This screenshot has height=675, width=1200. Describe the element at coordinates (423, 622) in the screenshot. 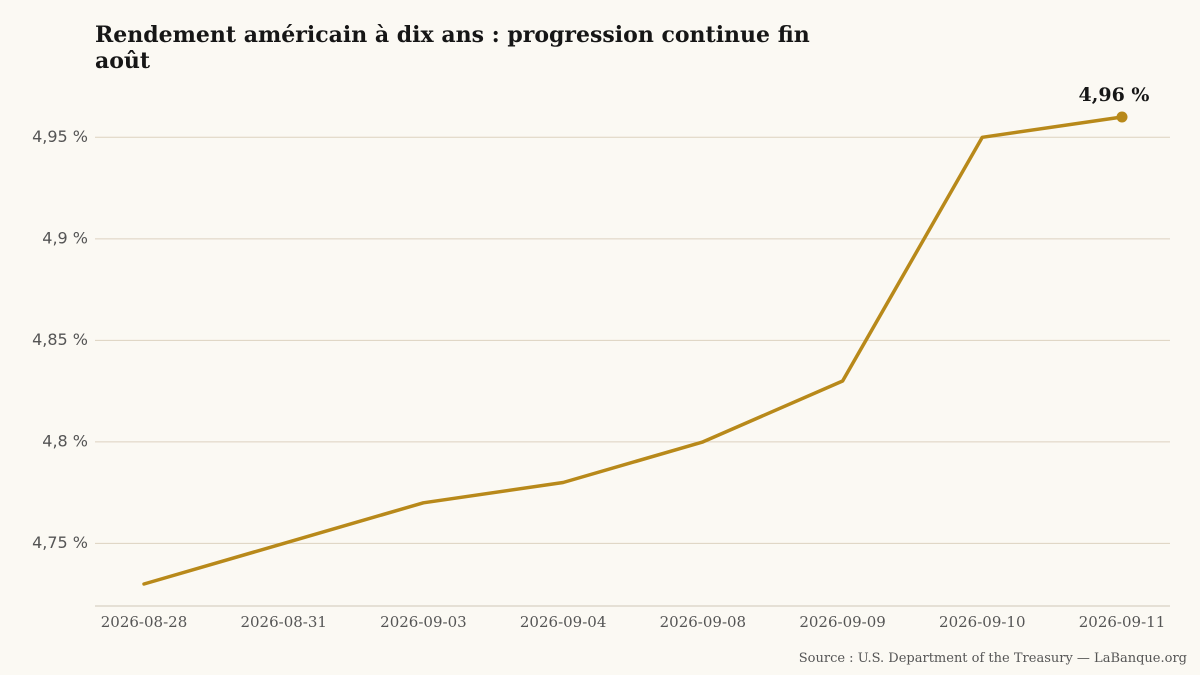

I see `x-tick-label: 2026-09-03` at that location.